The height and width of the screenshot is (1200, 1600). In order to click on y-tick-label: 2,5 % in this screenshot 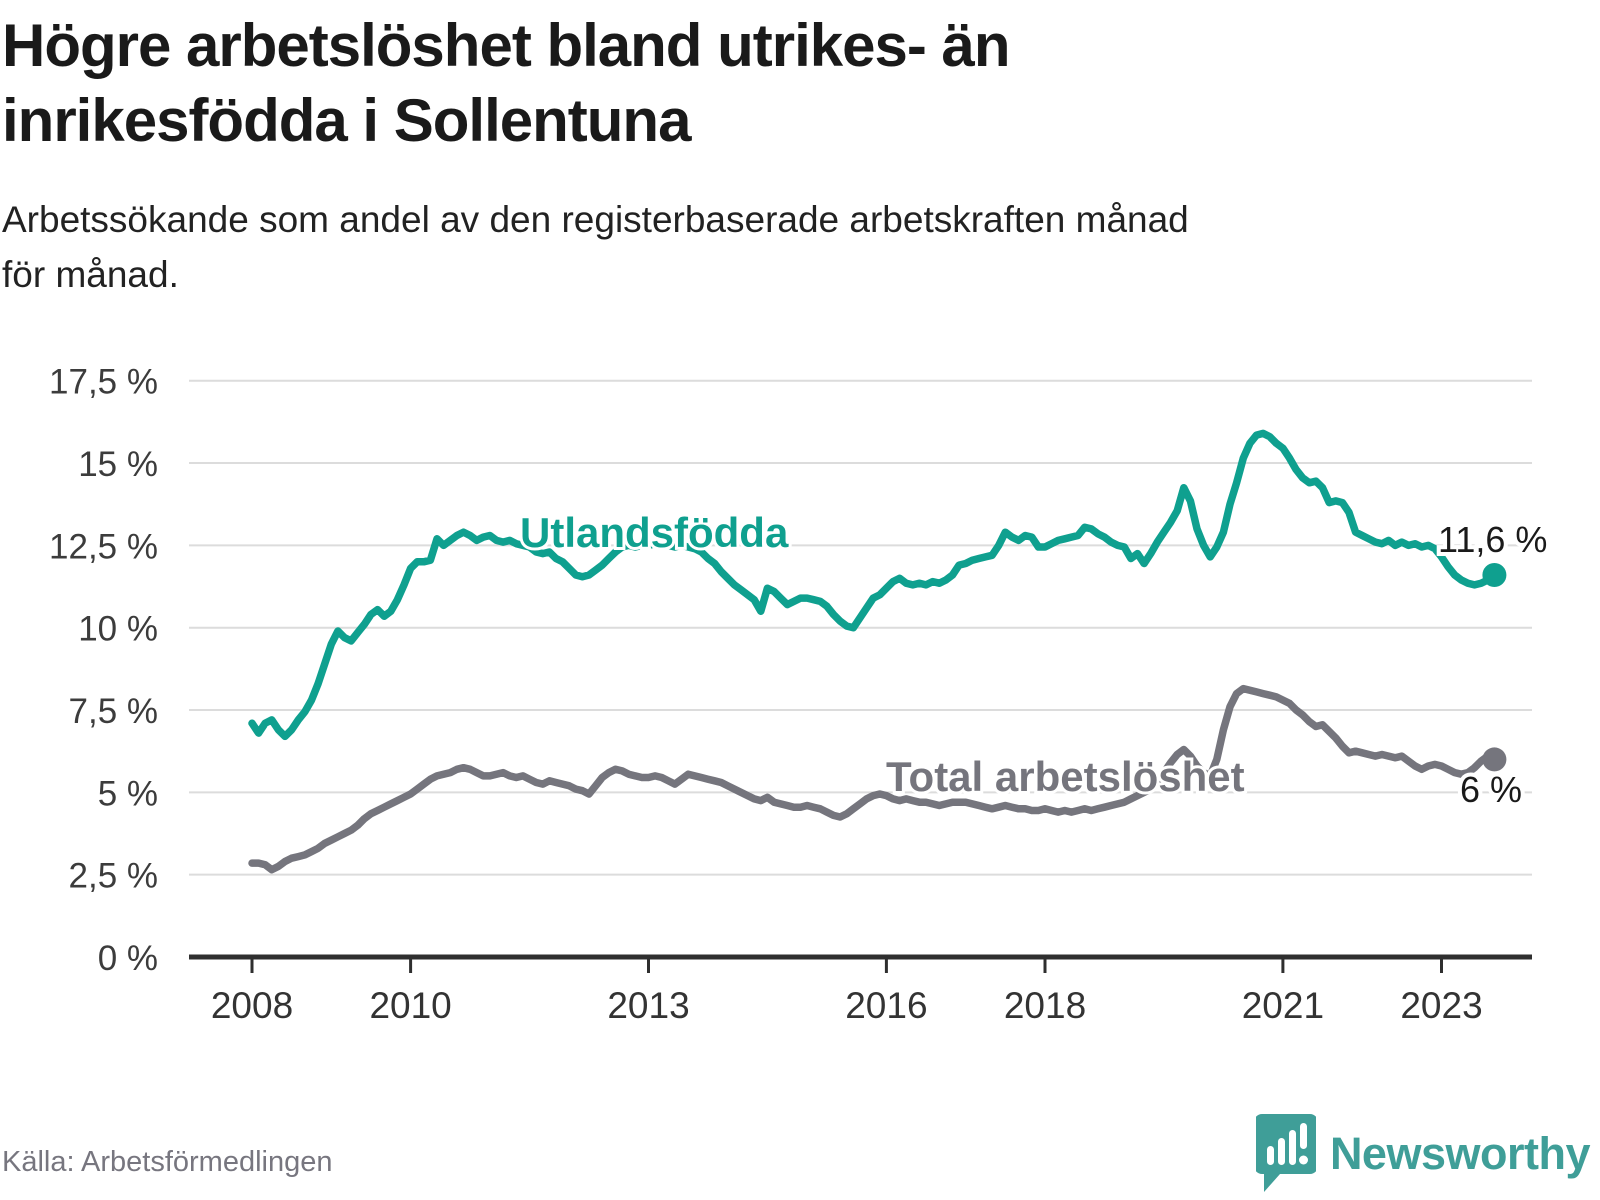, I will do `click(114, 876)`.